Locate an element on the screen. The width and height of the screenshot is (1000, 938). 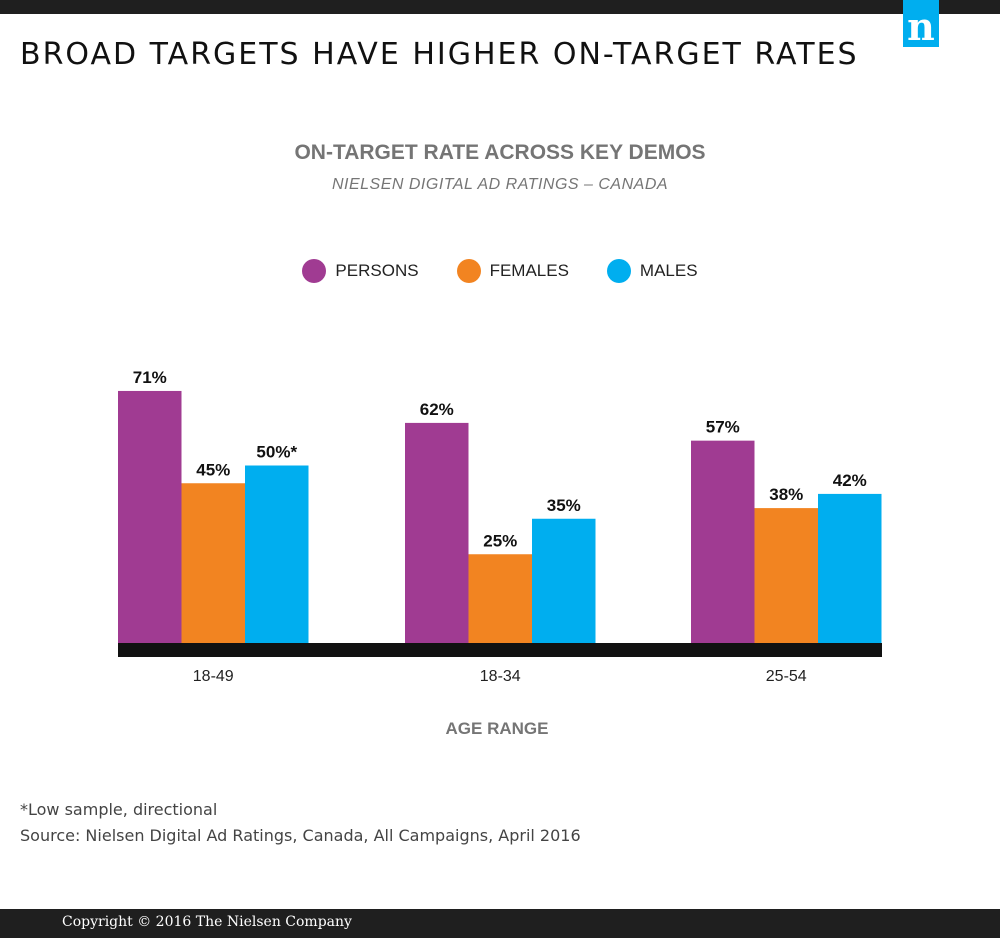
x-axis-label: AGE RANGE is located at coordinates (497, 728).